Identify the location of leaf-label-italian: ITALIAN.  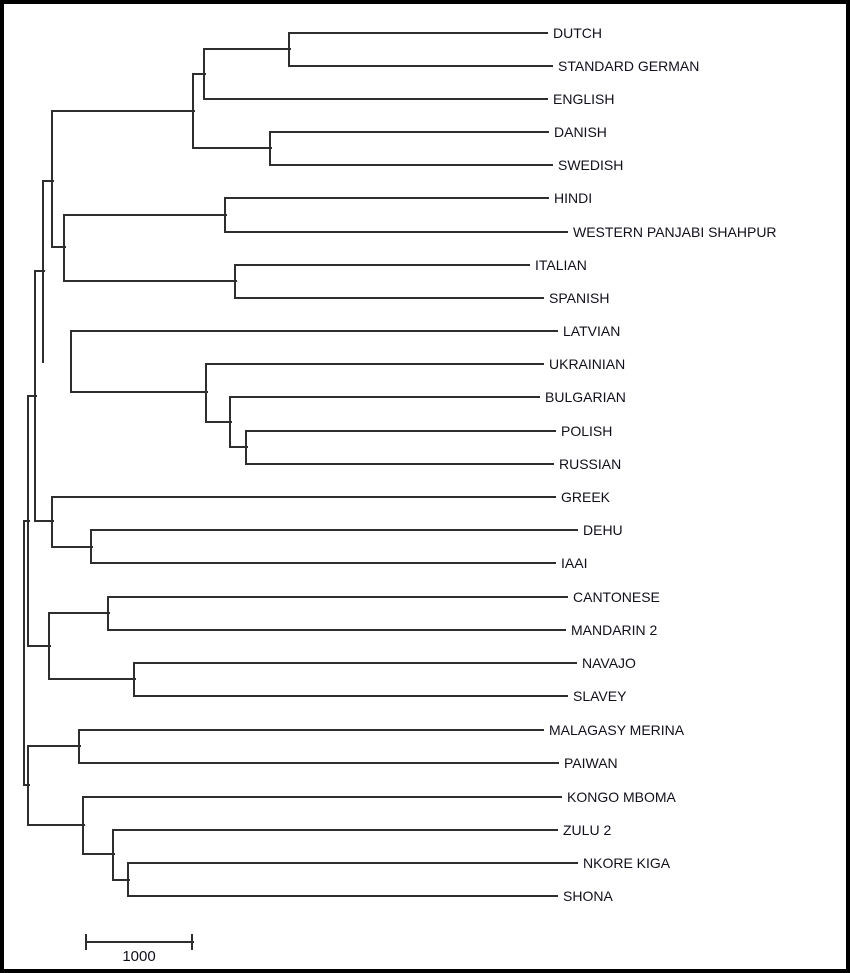
(561, 265).